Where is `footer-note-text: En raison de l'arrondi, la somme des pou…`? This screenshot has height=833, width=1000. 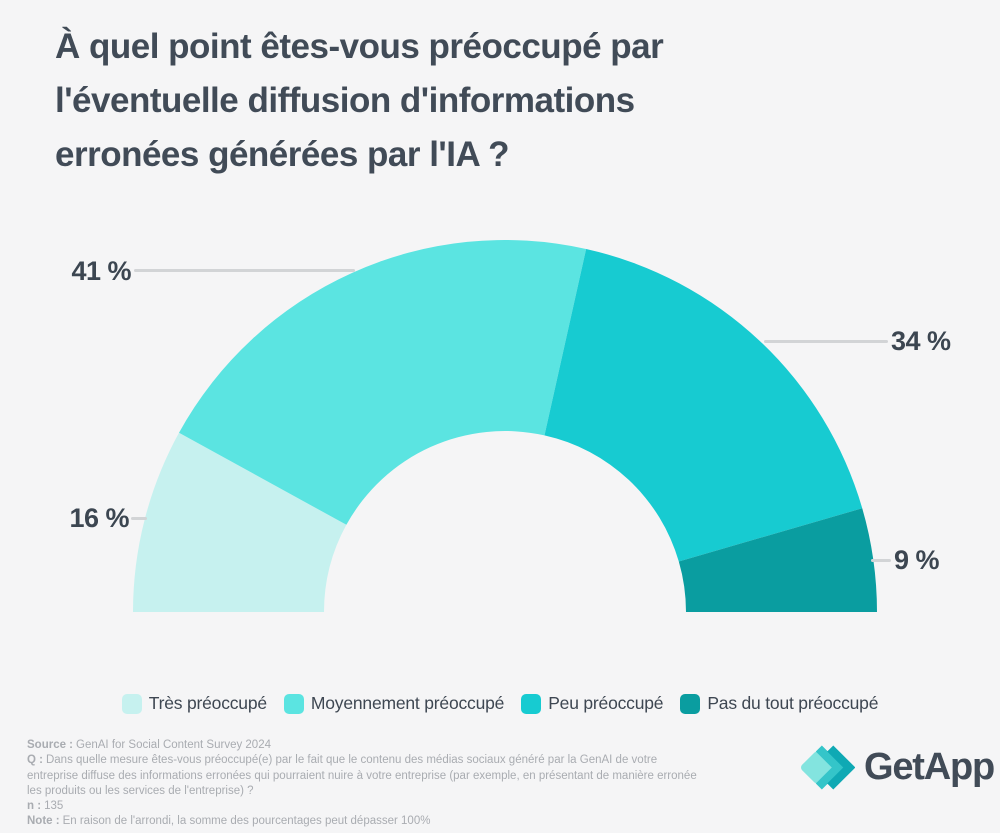
footer-note-text: En raison de l'arrondi, la somme des pou… is located at coordinates (246, 821).